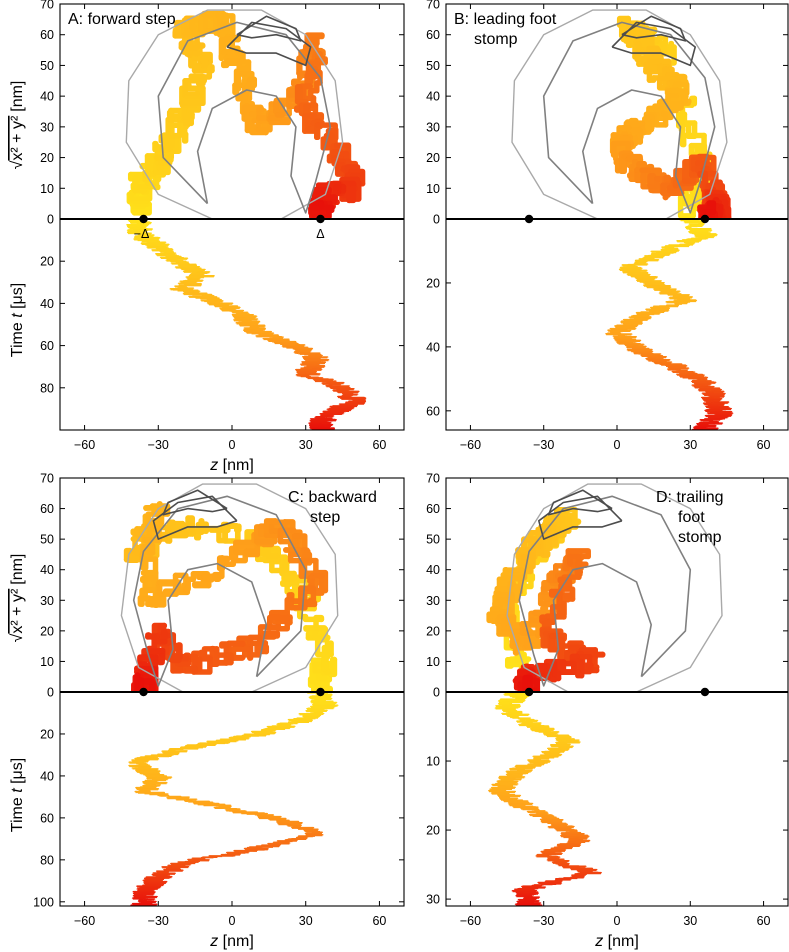  What do you see at coordinates (142, 234) in the screenshot?
I see `minus-delta-label: −Δ` at bounding box center [142, 234].